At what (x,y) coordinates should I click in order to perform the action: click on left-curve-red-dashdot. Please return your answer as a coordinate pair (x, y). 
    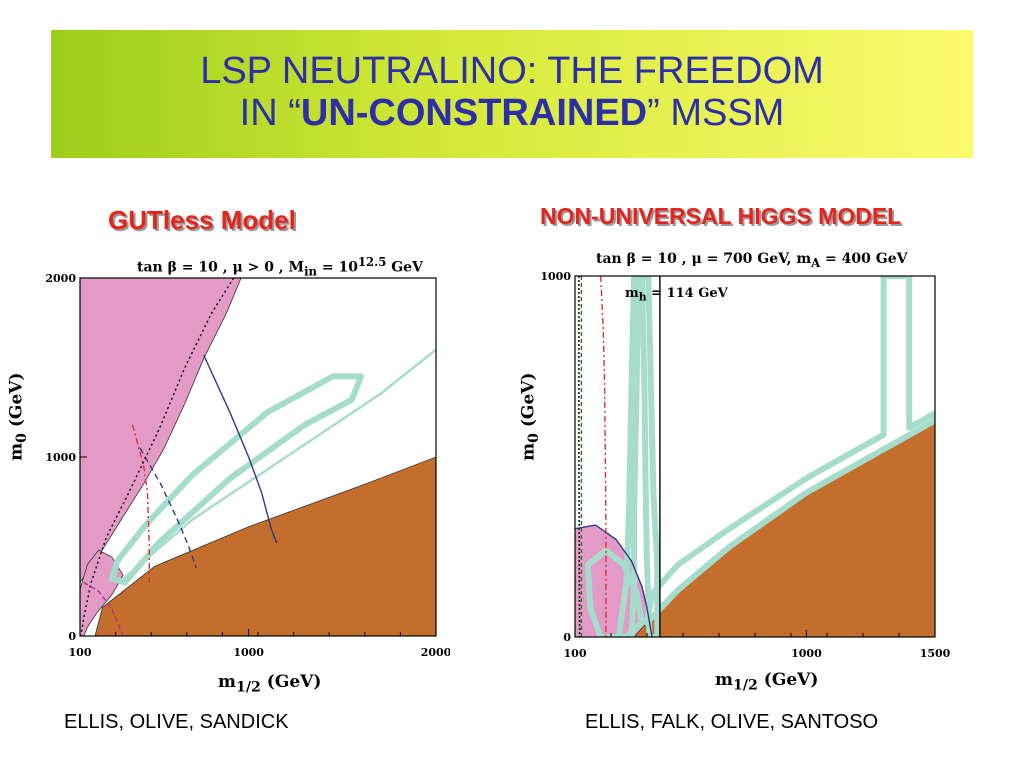
    Looking at the image, I should click on (141, 504).